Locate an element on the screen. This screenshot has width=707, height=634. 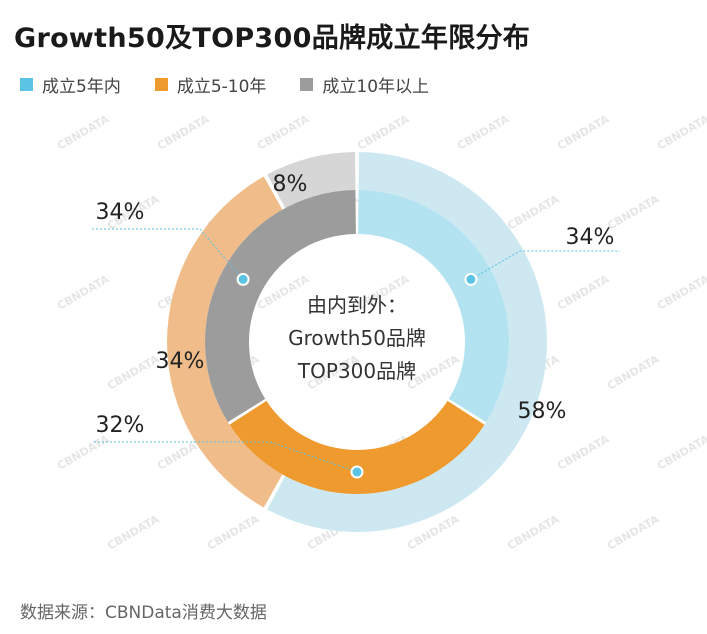
legend-swatch-within-5-years is located at coordinates (26, 84).